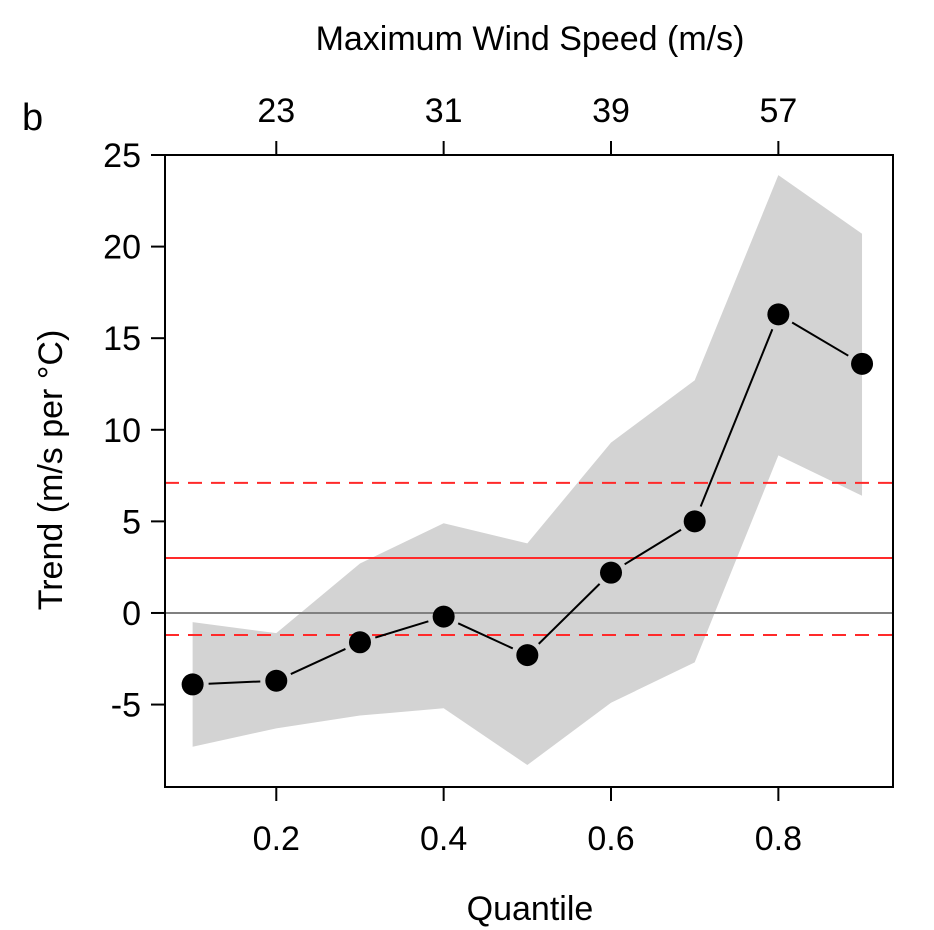 The width and height of the screenshot is (934, 930). I want to click on x-tick-label: 0.6, so click(610, 839).